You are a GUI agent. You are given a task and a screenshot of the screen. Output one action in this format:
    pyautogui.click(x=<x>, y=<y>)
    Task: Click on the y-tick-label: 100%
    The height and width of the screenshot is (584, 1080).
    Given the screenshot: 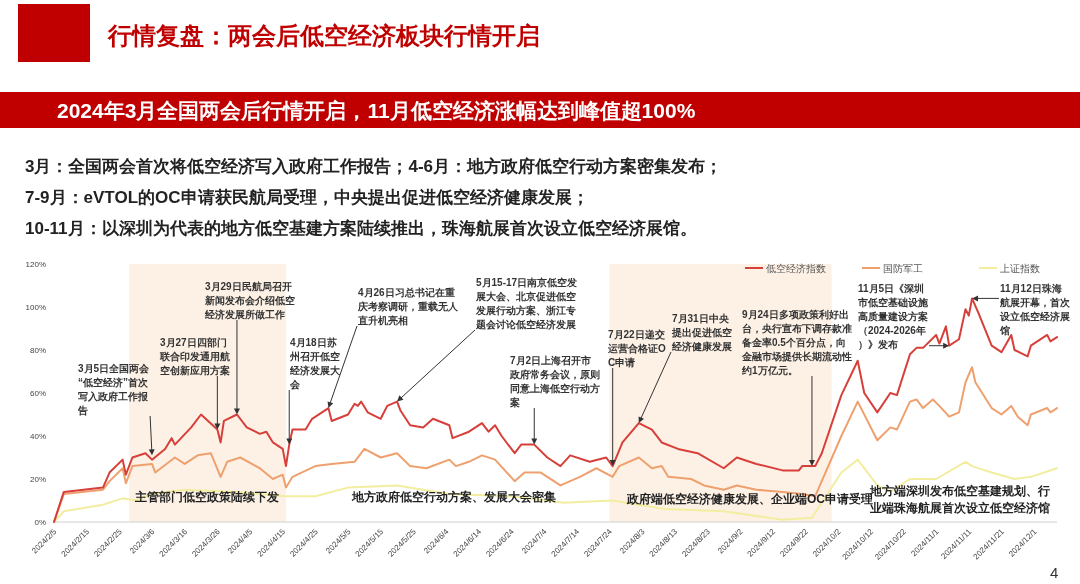 What is the action you would take?
    pyautogui.click(x=35, y=307)
    